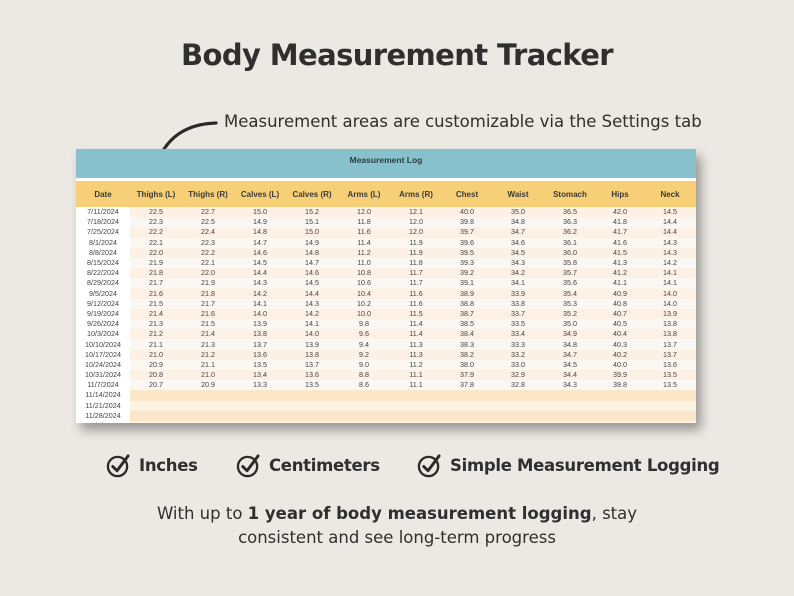 Image resolution: width=794 pixels, height=596 pixels. I want to click on table-cell: 40.3, so click(620, 344).